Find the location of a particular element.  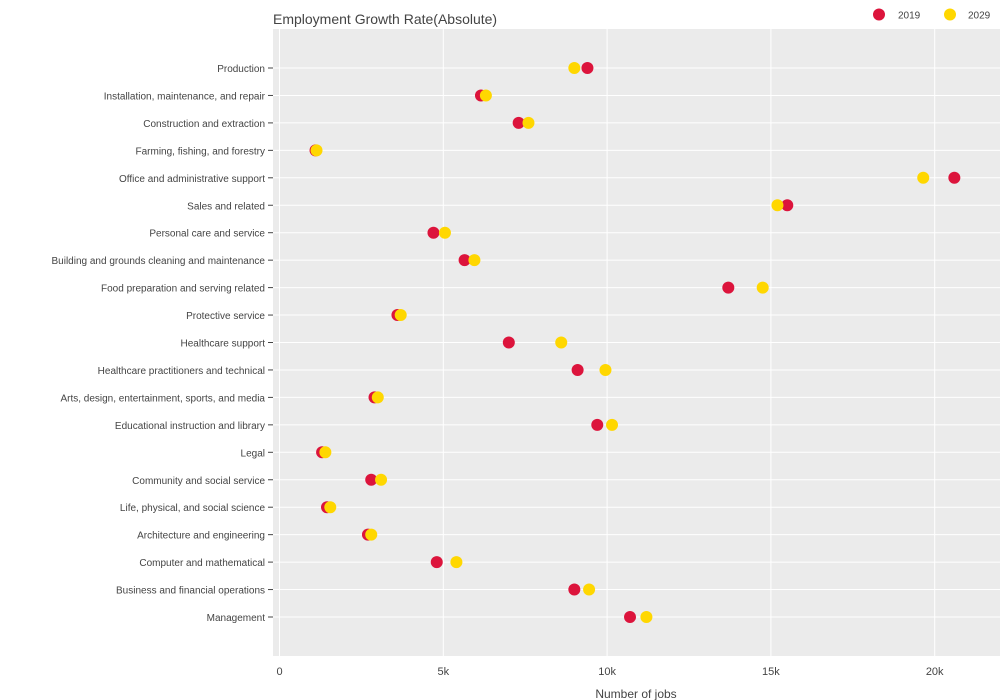

y-tick-label: Installation, maintenance, and repair is located at coordinates (185, 96).